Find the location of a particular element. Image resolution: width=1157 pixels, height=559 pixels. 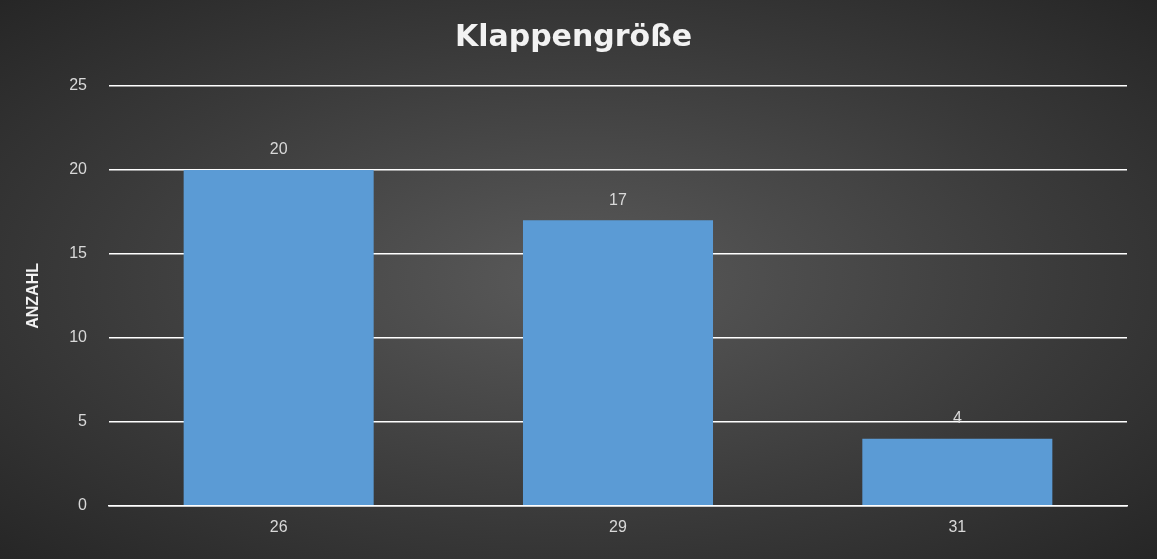

y-tick-label: 25 is located at coordinates (78, 85).